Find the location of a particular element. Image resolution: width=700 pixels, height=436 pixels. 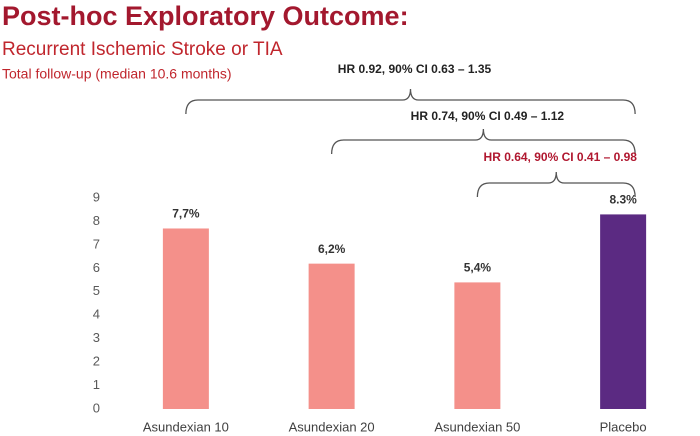

y-tick-label: 3 is located at coordinates (96, 337).